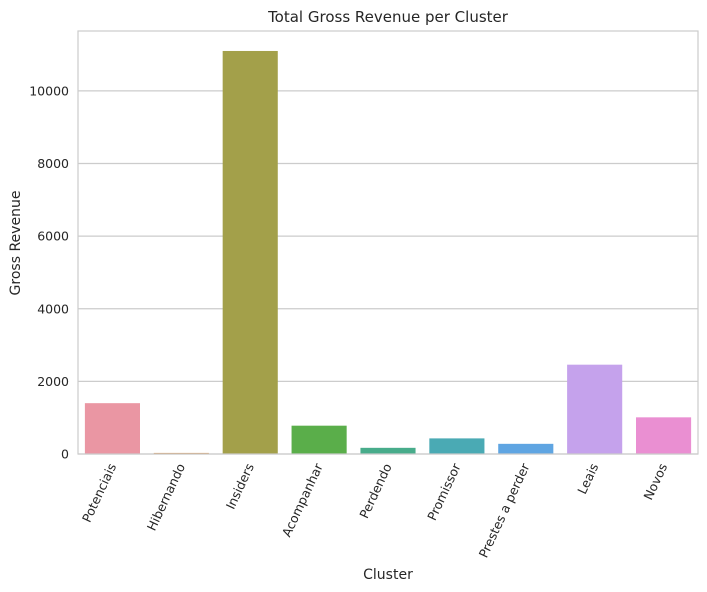 The width and height of the screenshot is (707, 592). I want to click on x-tick-label: Novos, so click(655, 481).